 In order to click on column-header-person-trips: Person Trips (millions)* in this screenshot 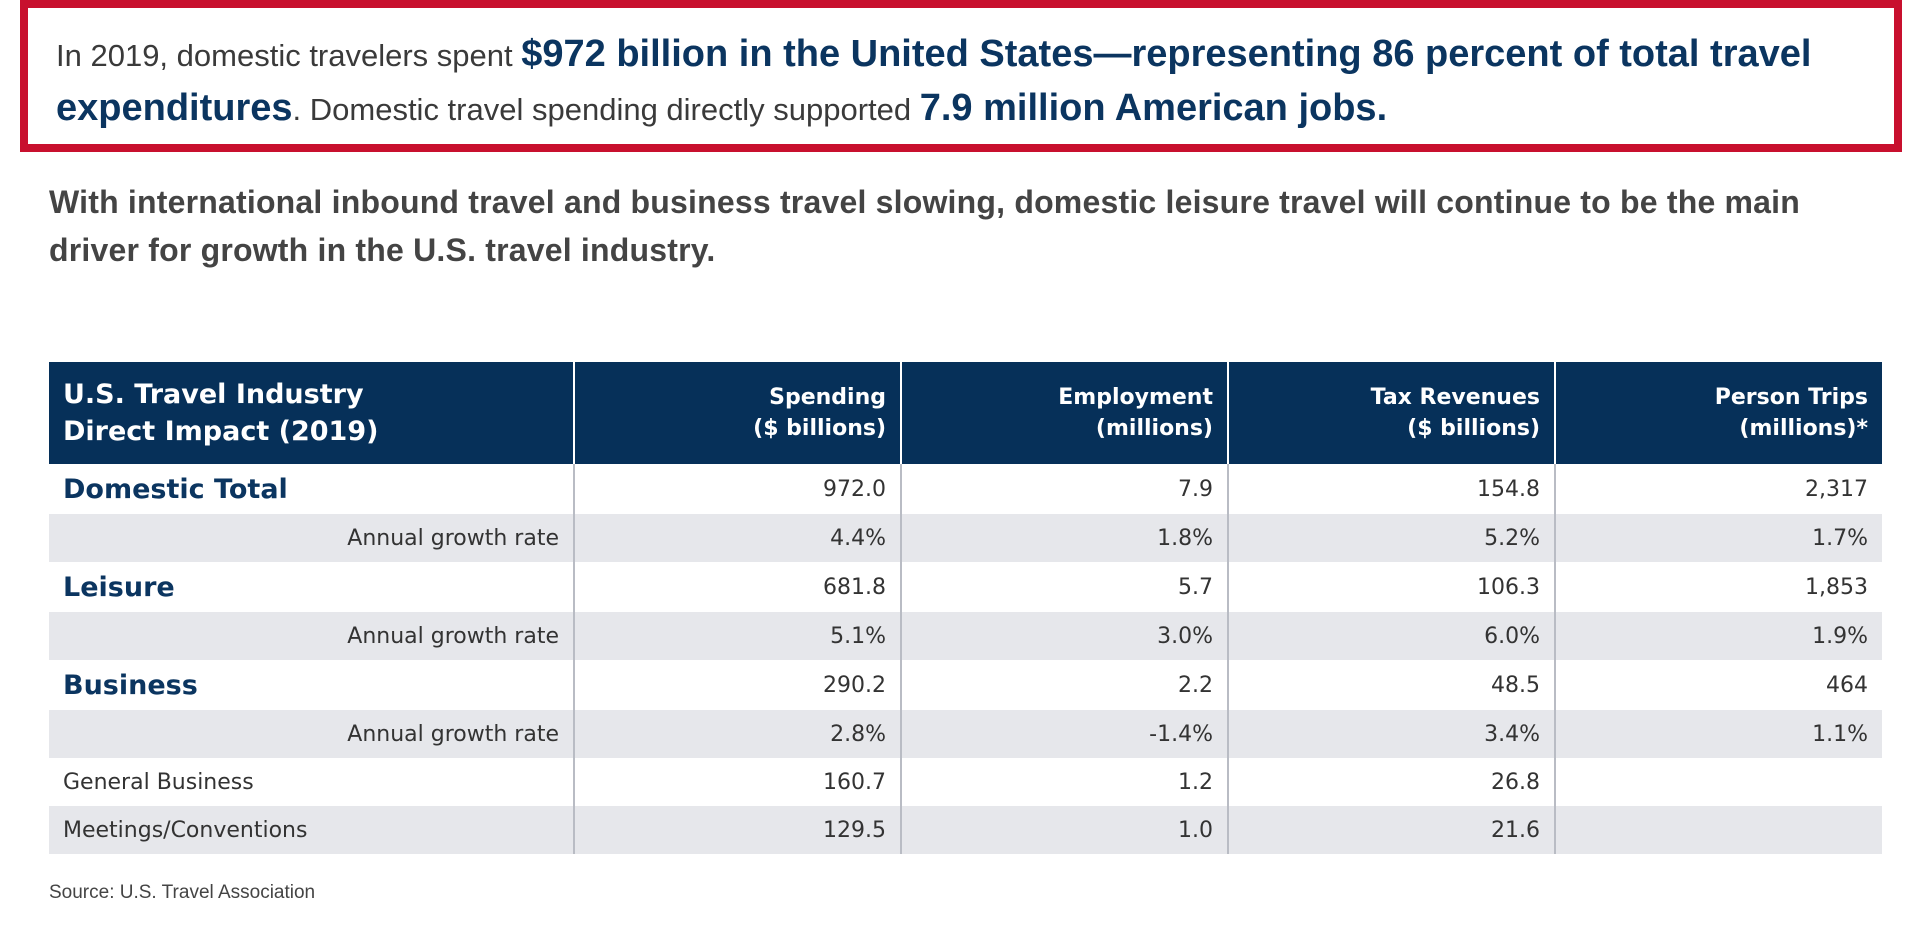, I will do `click(1718, 413)`.